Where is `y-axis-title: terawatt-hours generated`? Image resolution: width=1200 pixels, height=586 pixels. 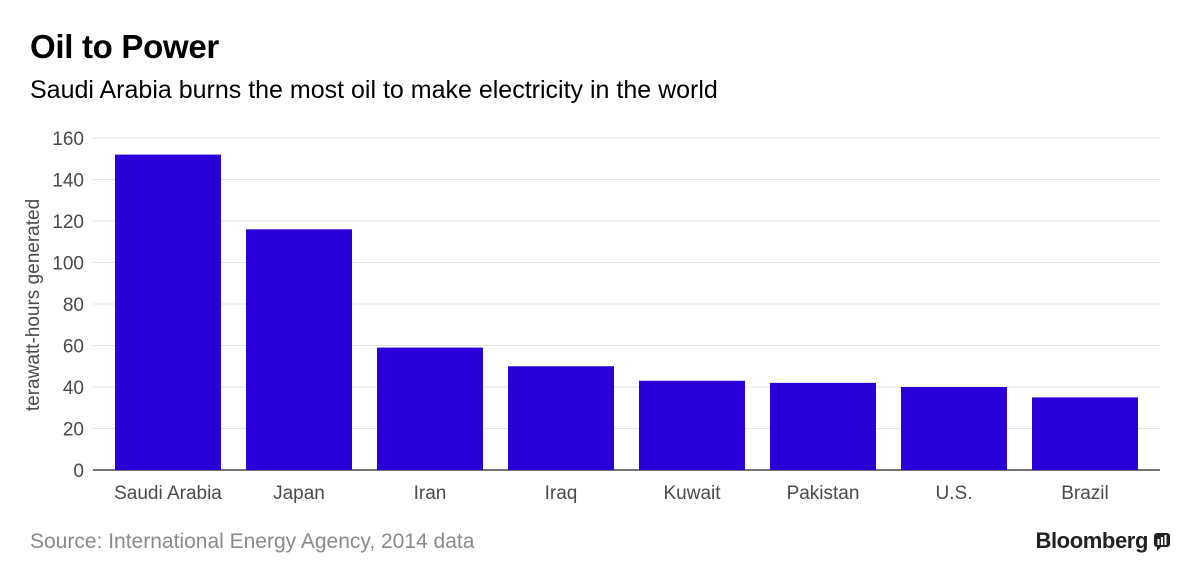 y-axis-title: terawatt-hours generated is located at coordinates (33, 305).